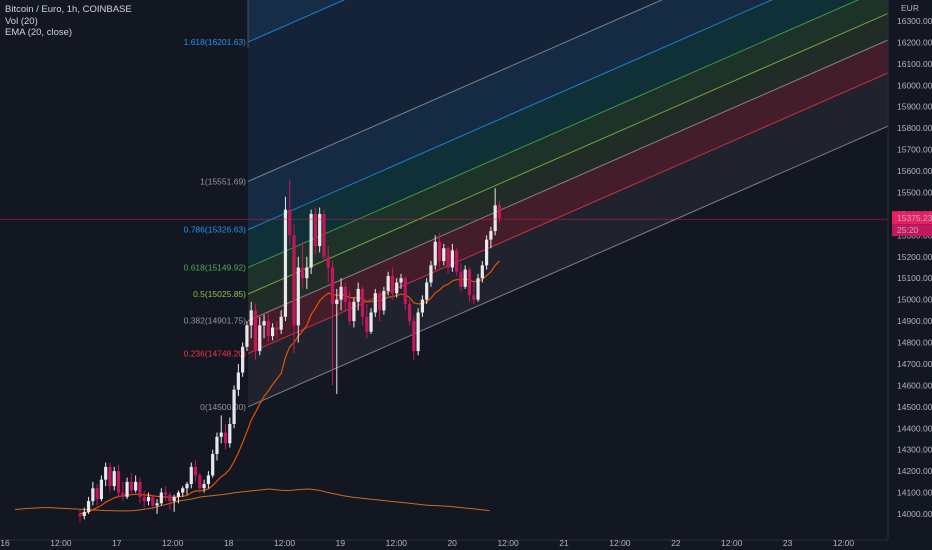 The height and width of the screenshot is (550, 932). I want to click on time-tick-label: 19, so click(341, 543).